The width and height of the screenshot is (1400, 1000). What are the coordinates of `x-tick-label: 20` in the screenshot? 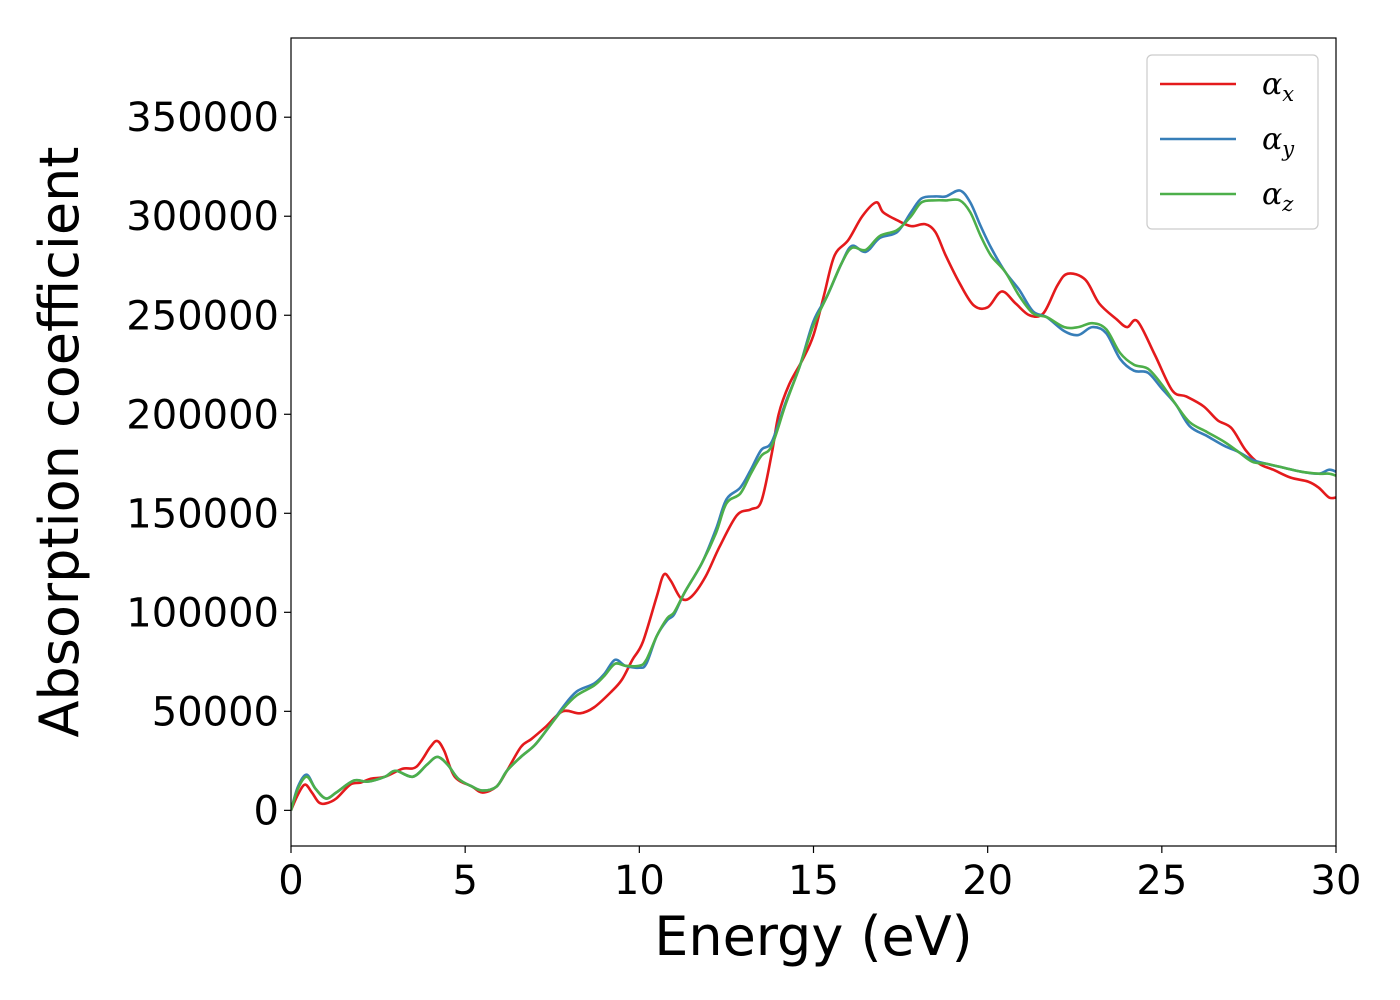 It's located at (987, 881).